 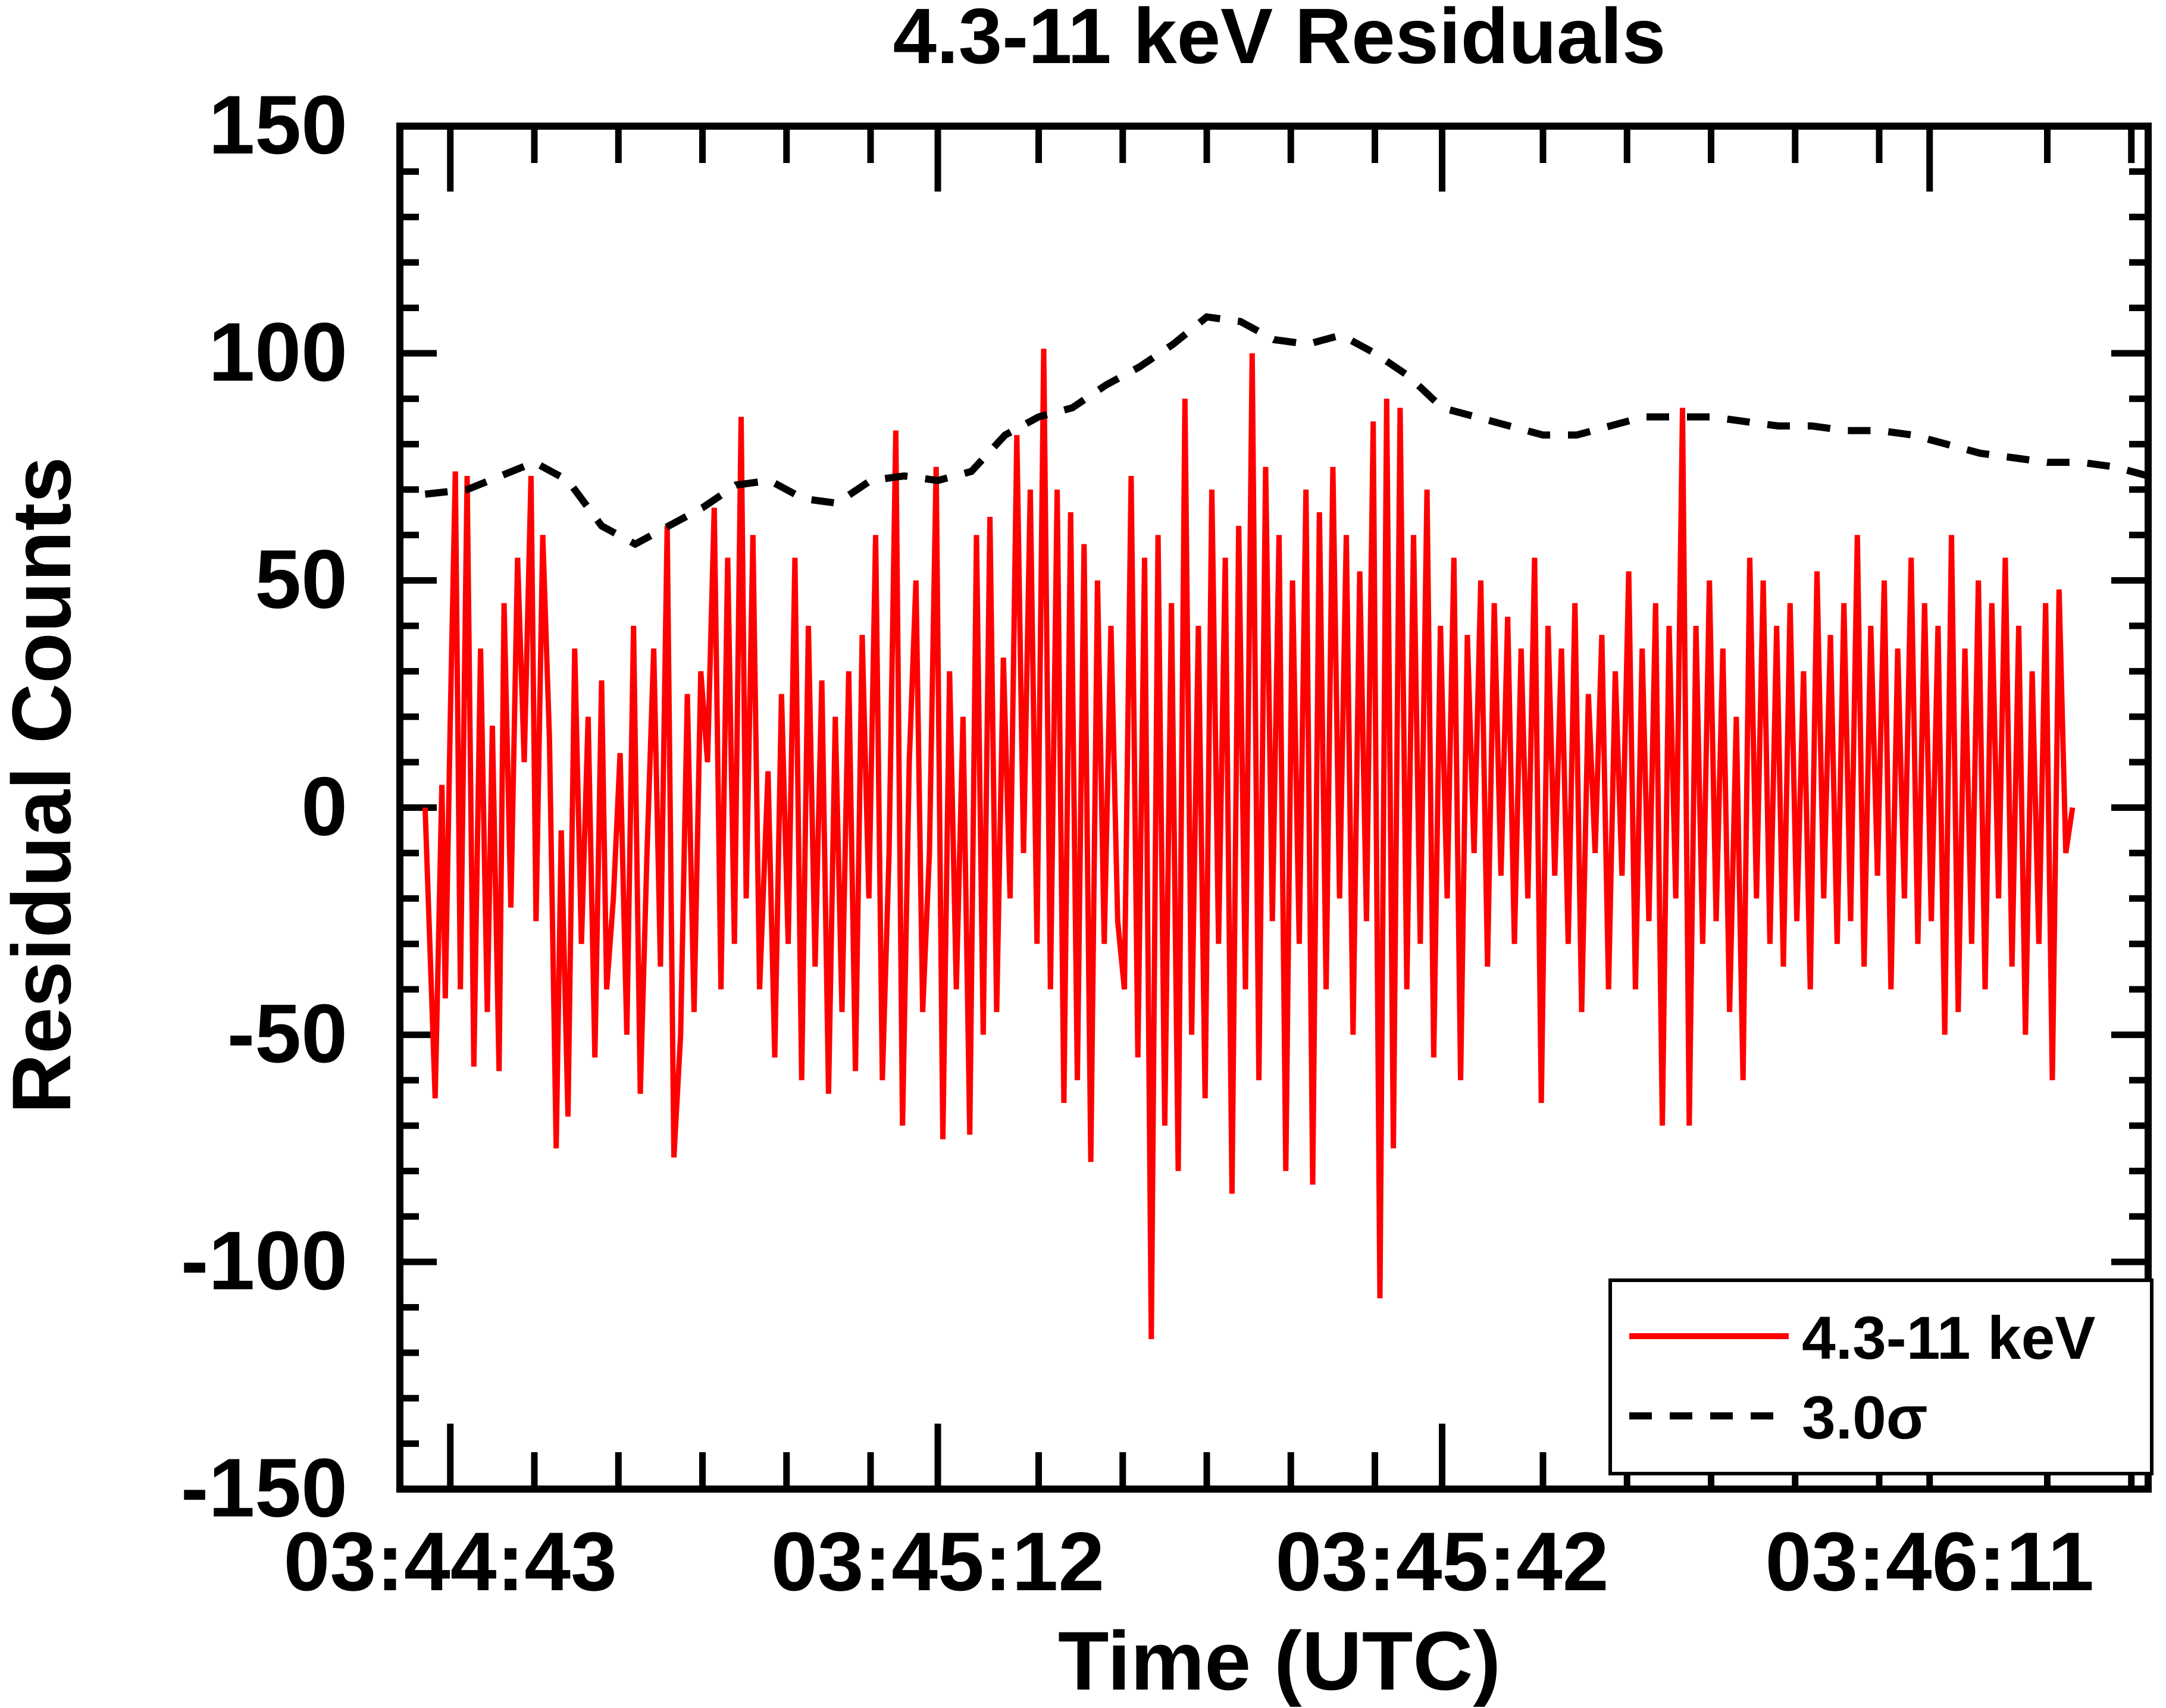 I want to click on series-line-3-sigma, so click(x=1286, y=431).